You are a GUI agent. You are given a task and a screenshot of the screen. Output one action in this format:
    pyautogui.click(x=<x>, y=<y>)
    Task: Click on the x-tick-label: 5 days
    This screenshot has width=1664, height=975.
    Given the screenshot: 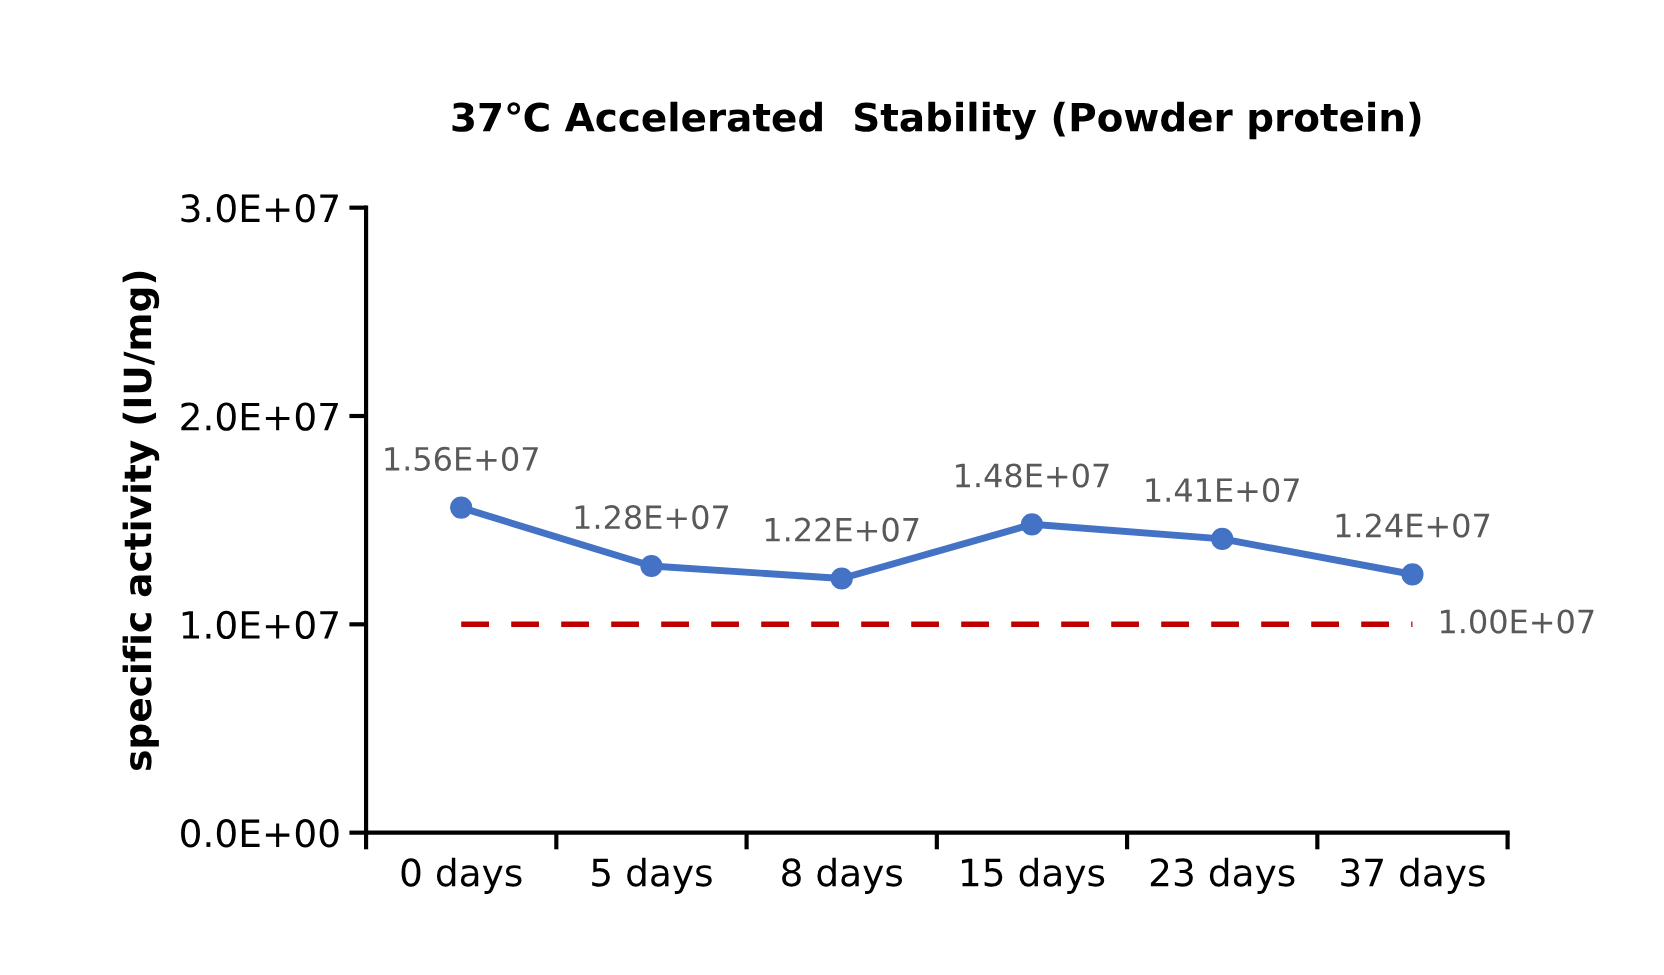 What is the action you would take?
    pyautogui.click(x=652, y=875)
    